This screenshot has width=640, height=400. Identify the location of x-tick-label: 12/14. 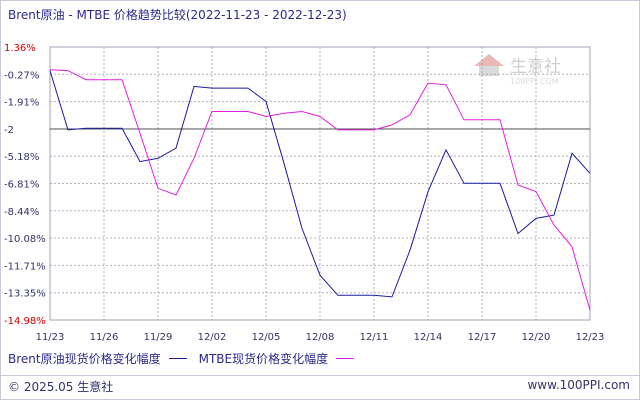
(428, 337).